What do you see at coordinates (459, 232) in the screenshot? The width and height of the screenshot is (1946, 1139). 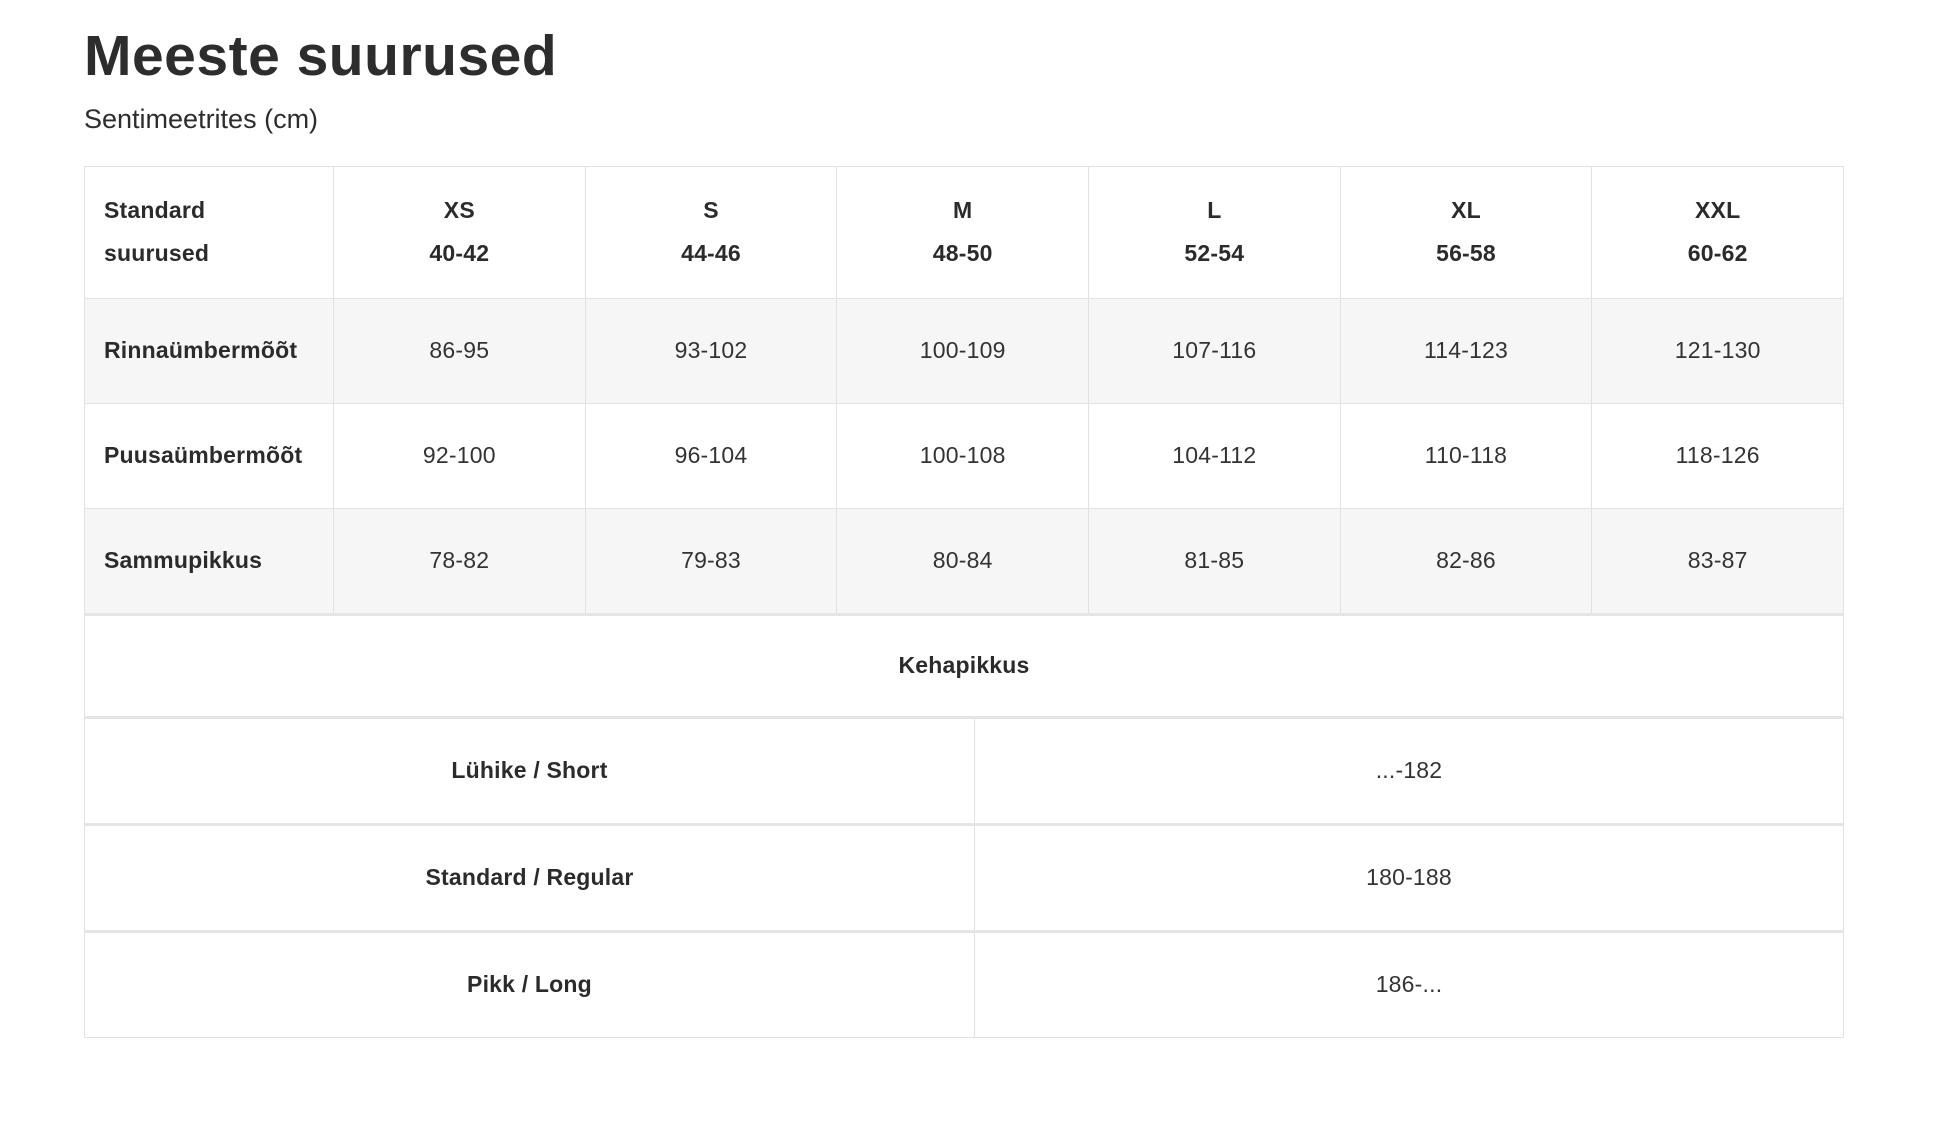 I see `column-header-xs: XS 40-42` at bounding box center [459, 232].